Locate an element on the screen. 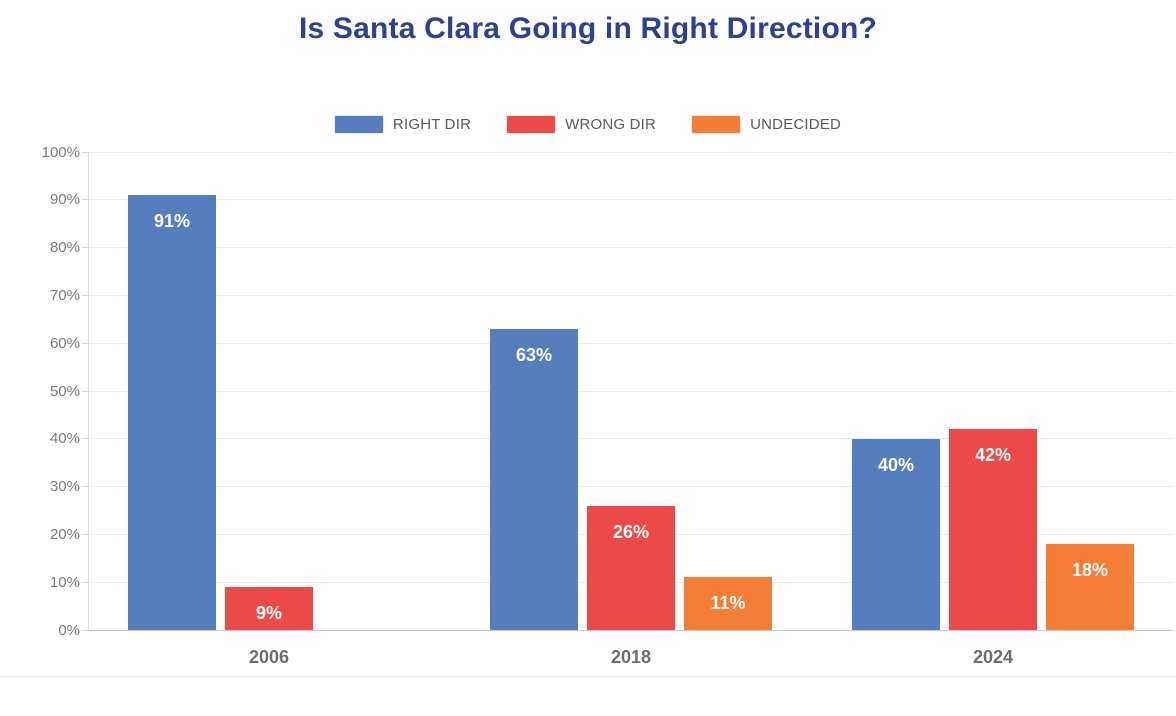  x-axis-category-label: 2006 is located at coordinates (269, 657).